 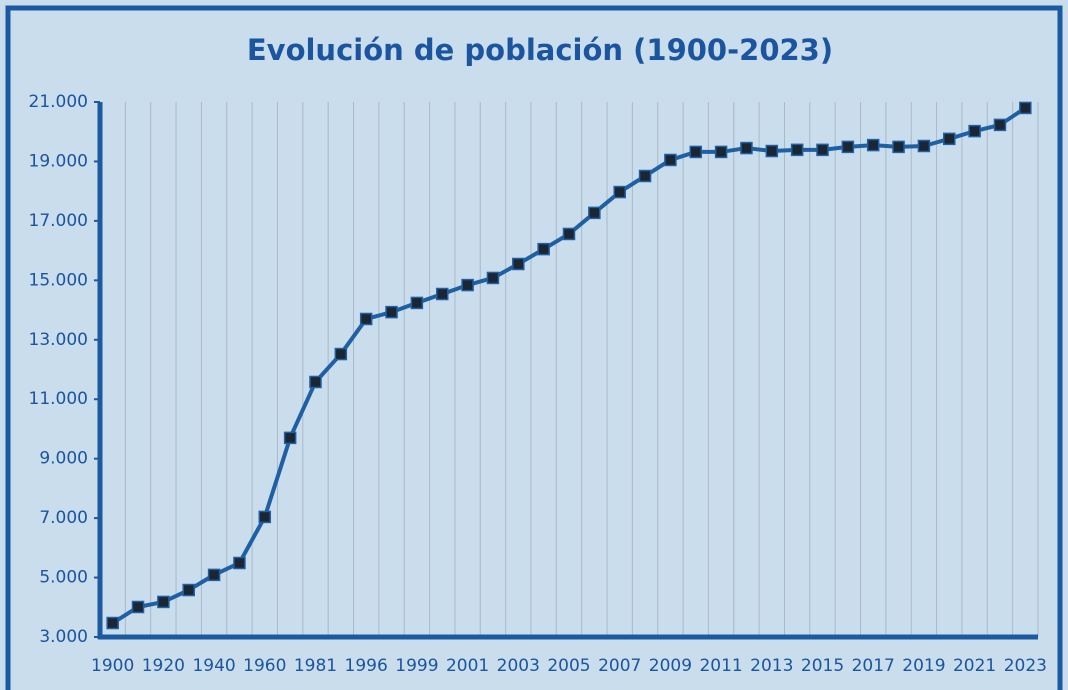 What do you see at coordinates (467, 666) in the screenshot?
I see `x-tick-label: 2001` at bounding box center [467, 666].